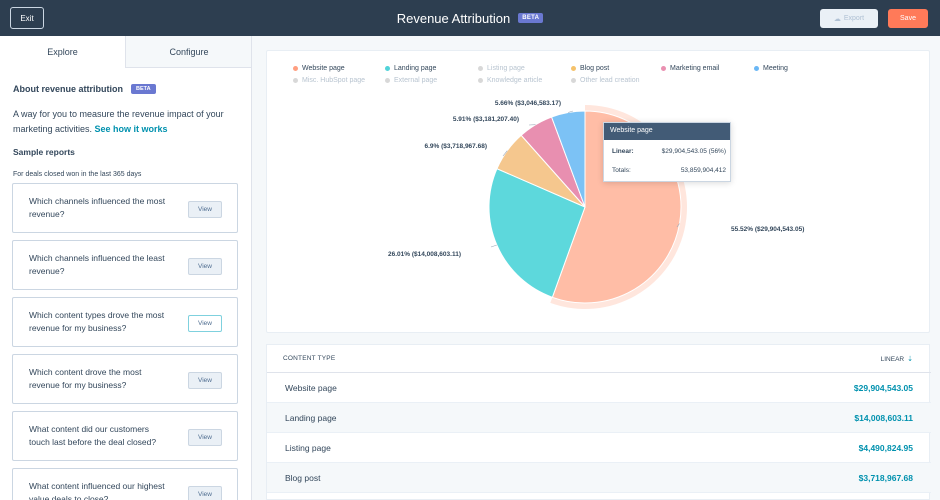 Image resolution: width=940 pixels, height=500 pixels. Describe the element at coordinates (693, 151) in the screenshot. I see `tooltip-linear-value: $29,904,543.05 (56%)` at that location.